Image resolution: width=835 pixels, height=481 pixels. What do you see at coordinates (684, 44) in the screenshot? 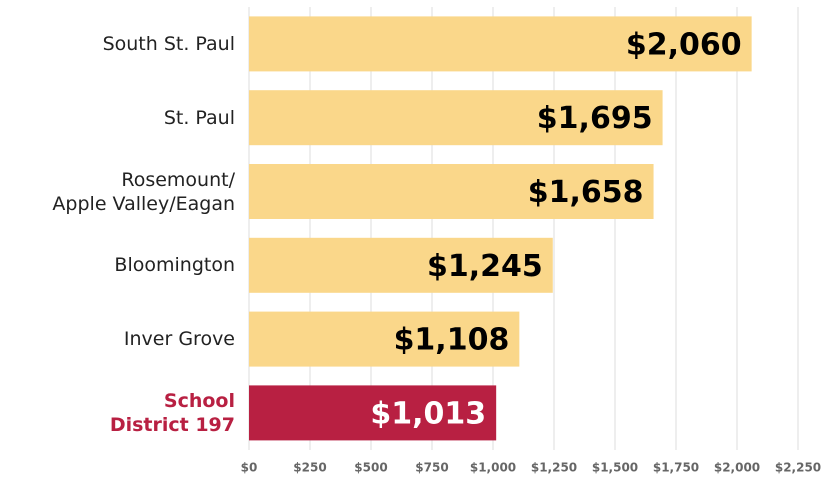
I see `value-label: $2,060` at bounding box center [684, 44].